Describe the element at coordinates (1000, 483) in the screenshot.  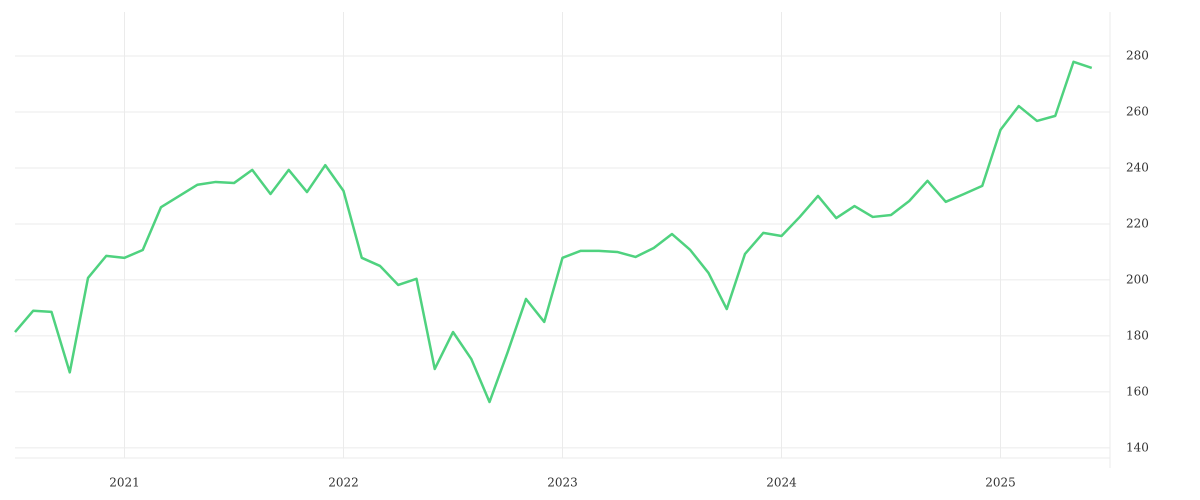
I see `x-tick-label: 2025` at that location.